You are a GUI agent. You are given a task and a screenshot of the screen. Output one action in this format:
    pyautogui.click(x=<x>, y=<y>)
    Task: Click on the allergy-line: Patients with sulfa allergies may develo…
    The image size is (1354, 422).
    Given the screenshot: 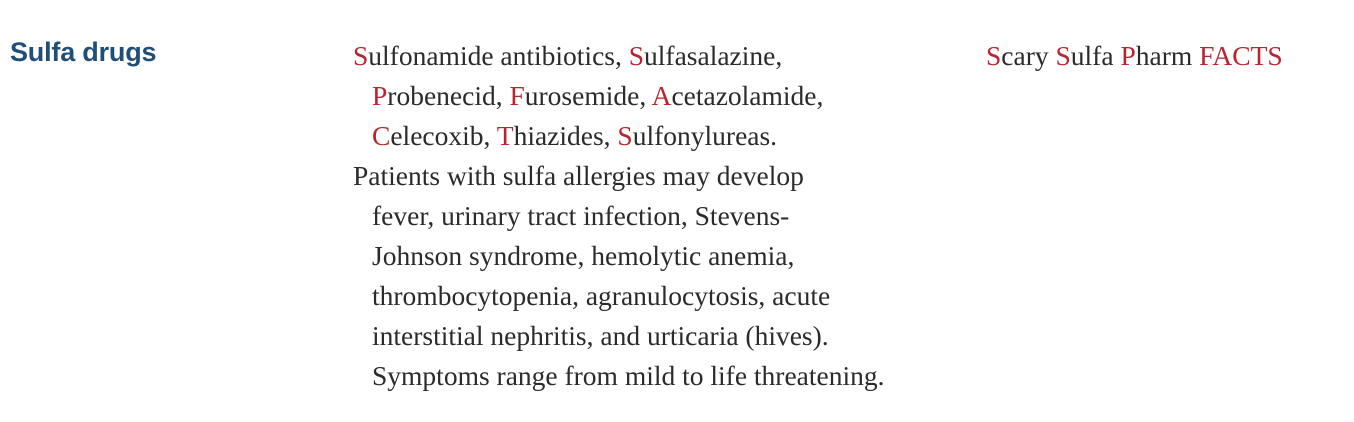 What is the action you would take?
    pyautogui.click(x=578, y=175)
    